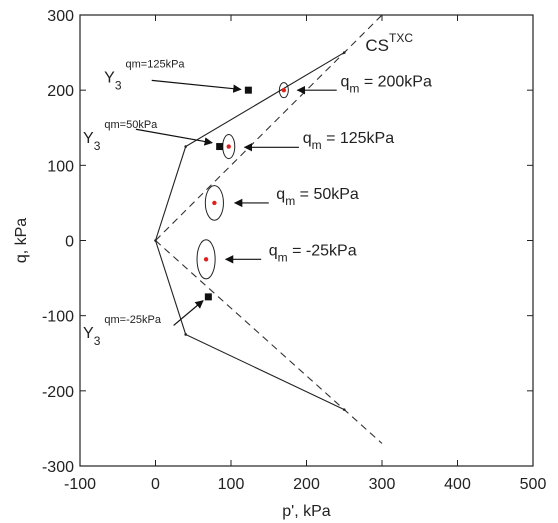  I want to click on x-axis-label: p', kPa, so click(306, 511).